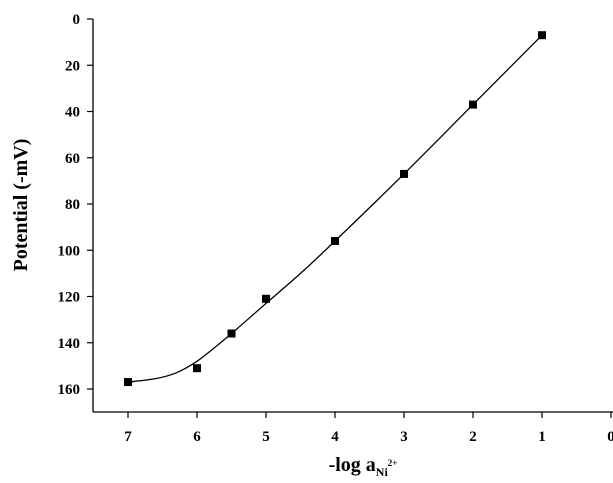  I want to click on y-tick-label: 20, so click(72, 66).